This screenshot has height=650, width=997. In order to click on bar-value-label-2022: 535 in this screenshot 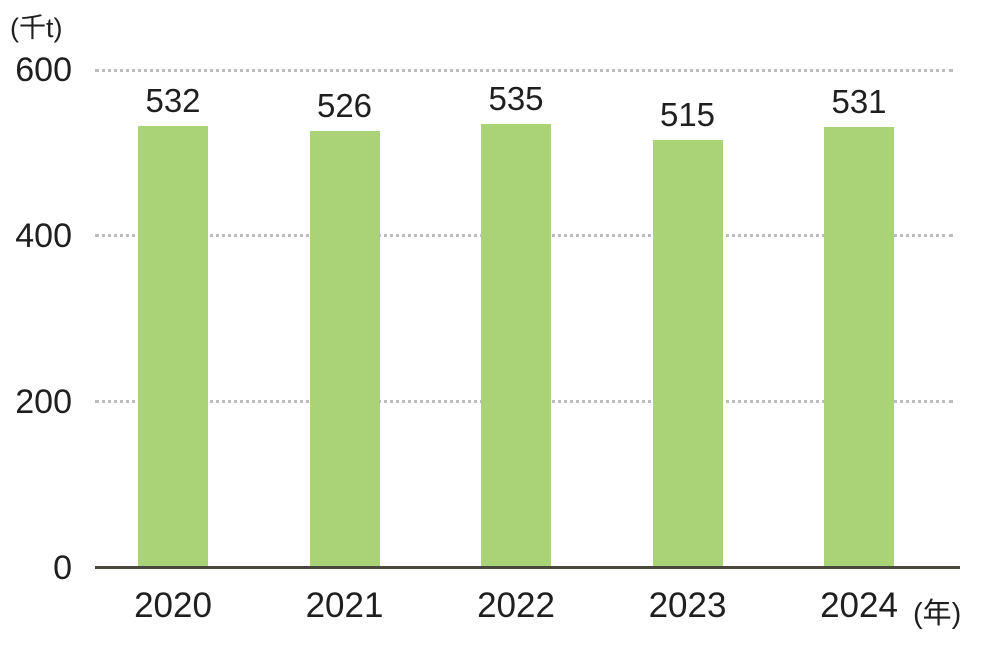, I will do `click(516, 98)`.